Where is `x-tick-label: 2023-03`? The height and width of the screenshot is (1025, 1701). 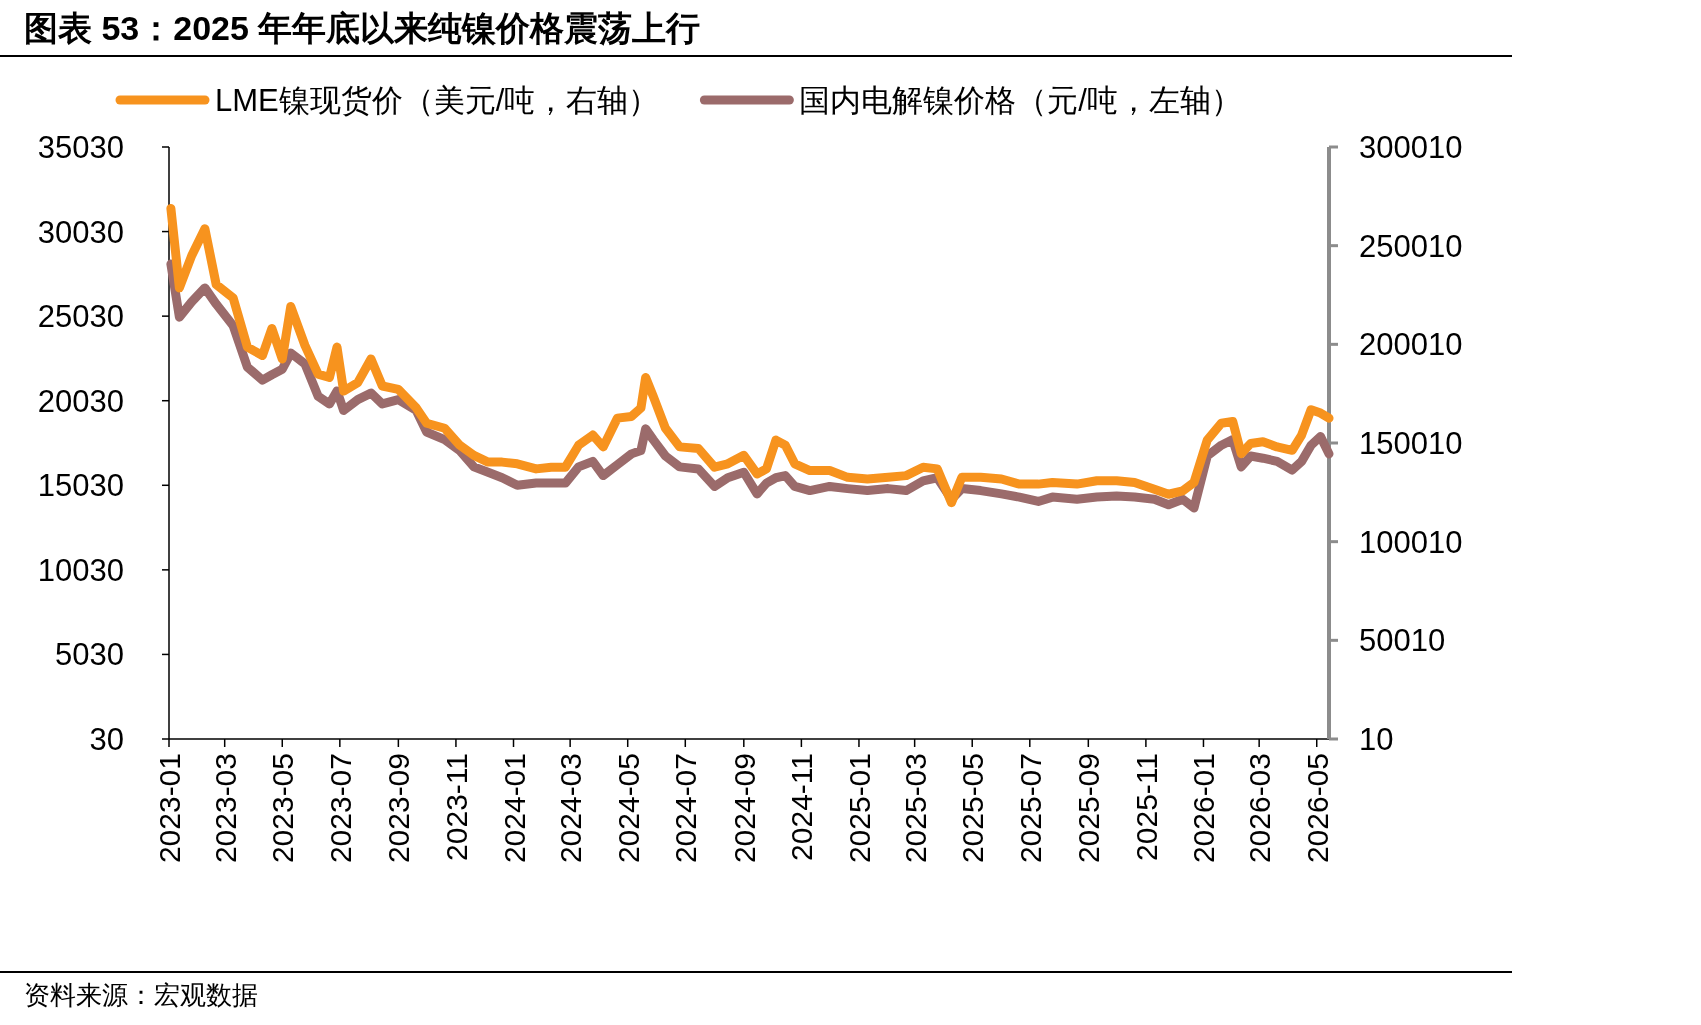
x-tick-label: 2023-03 is located at coordinates (225, 808).